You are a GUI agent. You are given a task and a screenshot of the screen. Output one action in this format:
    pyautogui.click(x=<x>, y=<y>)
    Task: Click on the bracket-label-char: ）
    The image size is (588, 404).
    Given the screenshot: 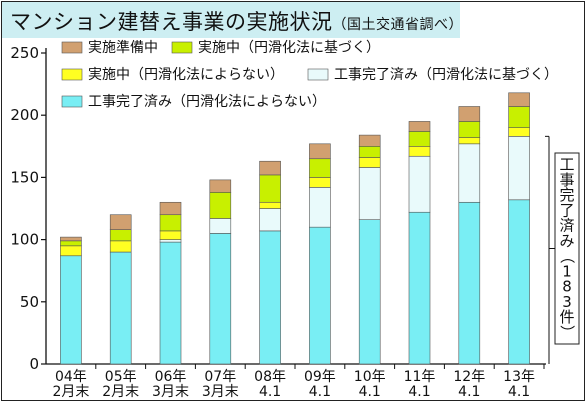 What is the action you would take?
    pyautogui.click(x=567, y=332)
    